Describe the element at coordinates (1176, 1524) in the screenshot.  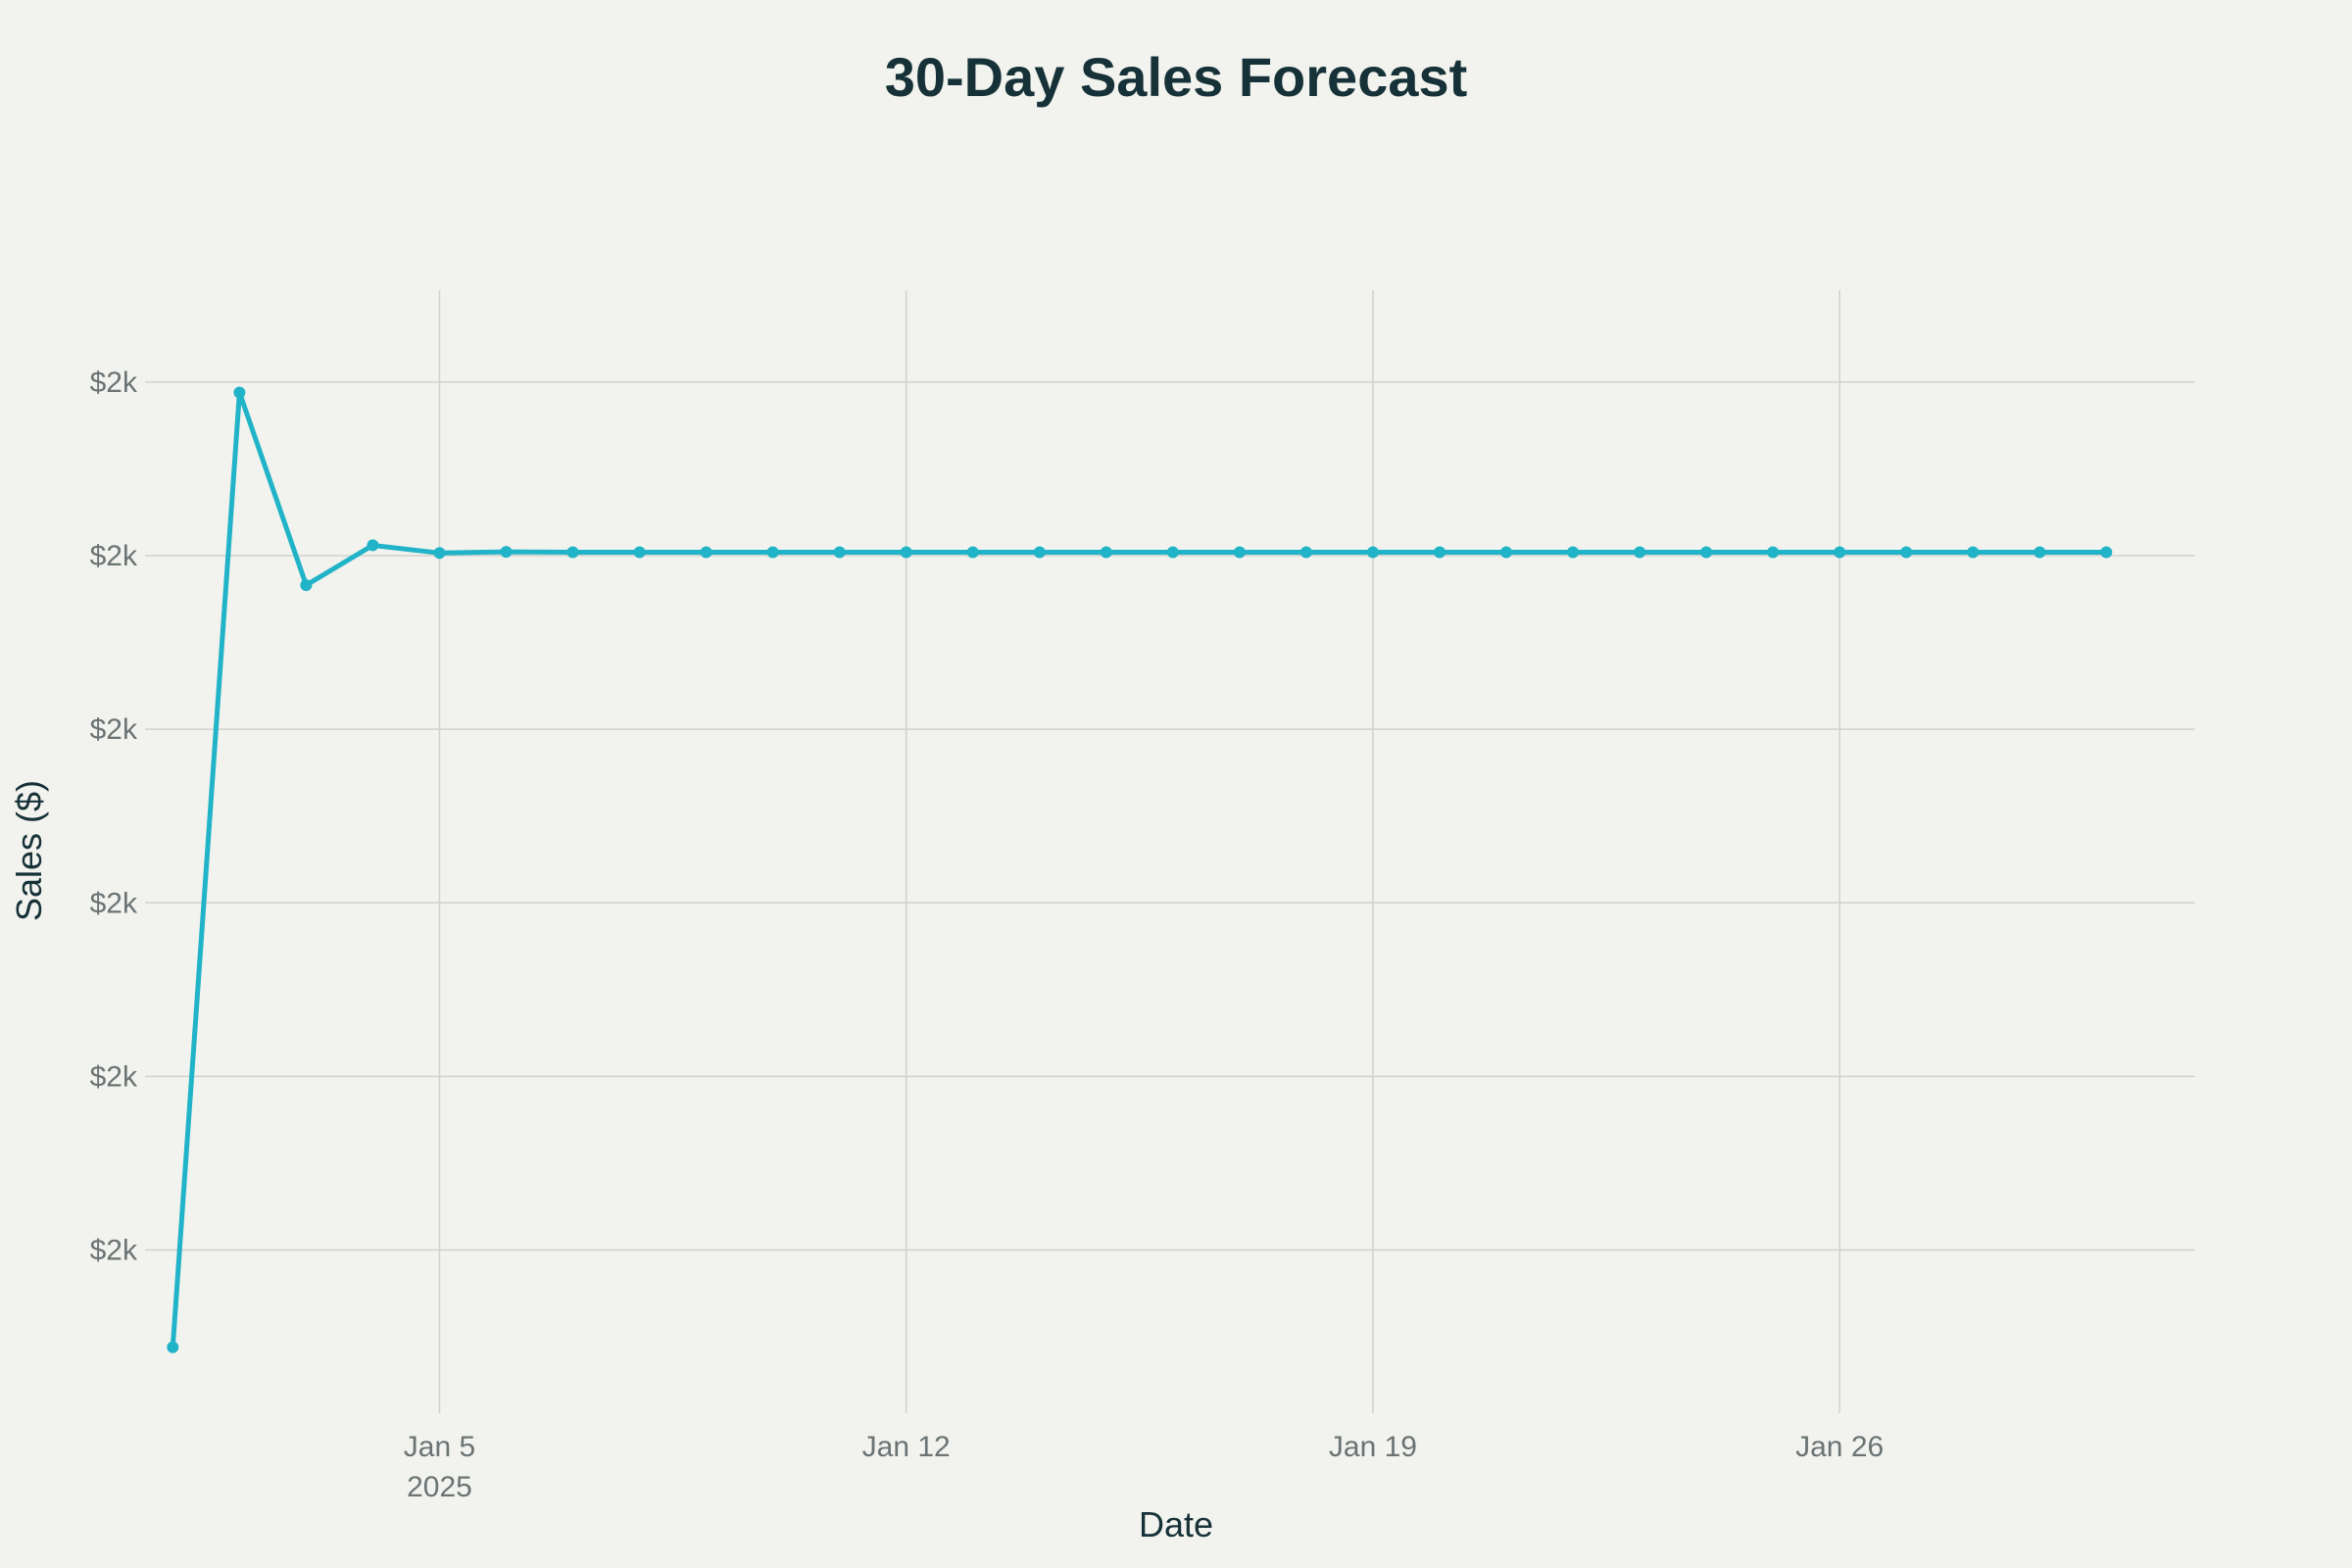
I see `x-axis-title: Date` at that location.